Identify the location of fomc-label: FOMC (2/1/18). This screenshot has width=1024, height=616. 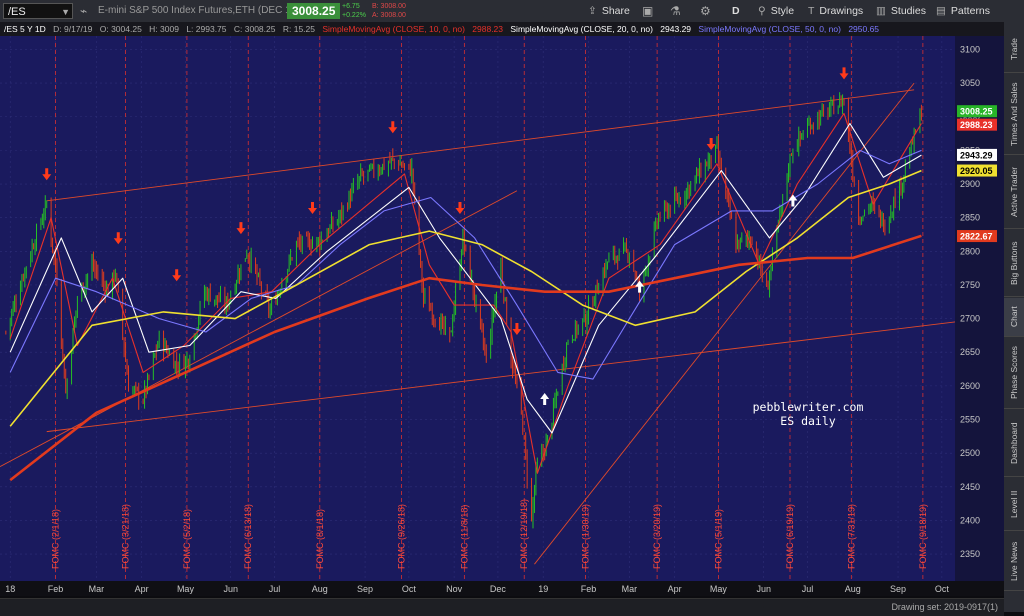
(55, 539).